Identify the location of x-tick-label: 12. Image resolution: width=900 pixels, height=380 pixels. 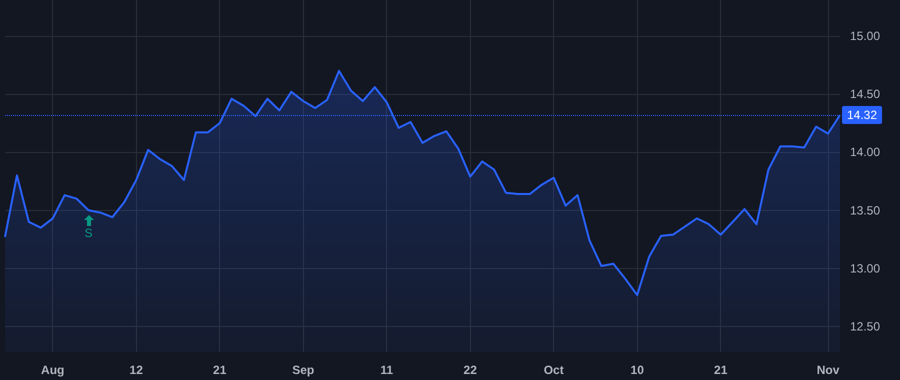
(137, 370).